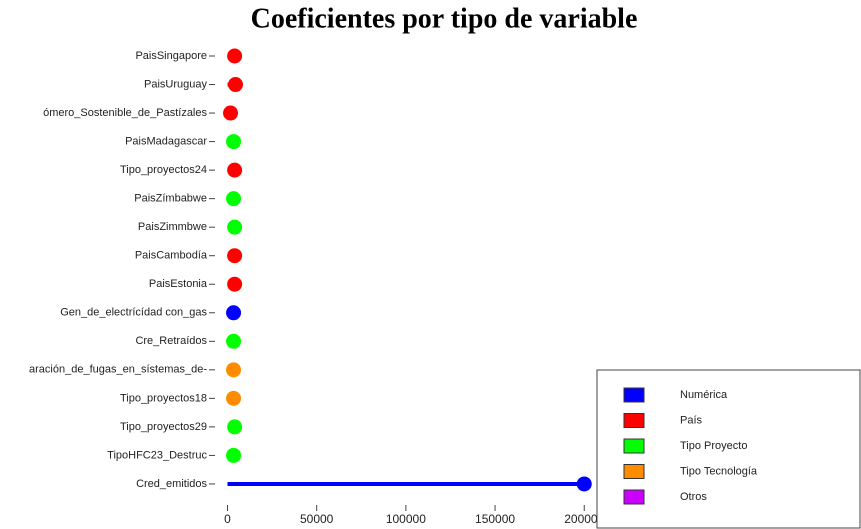 This screenshot has width=861, height=529. Describe the element at coordinates (178, 284) in the screenshot. I see `y-tick-label: PaisEstonia` at that location.